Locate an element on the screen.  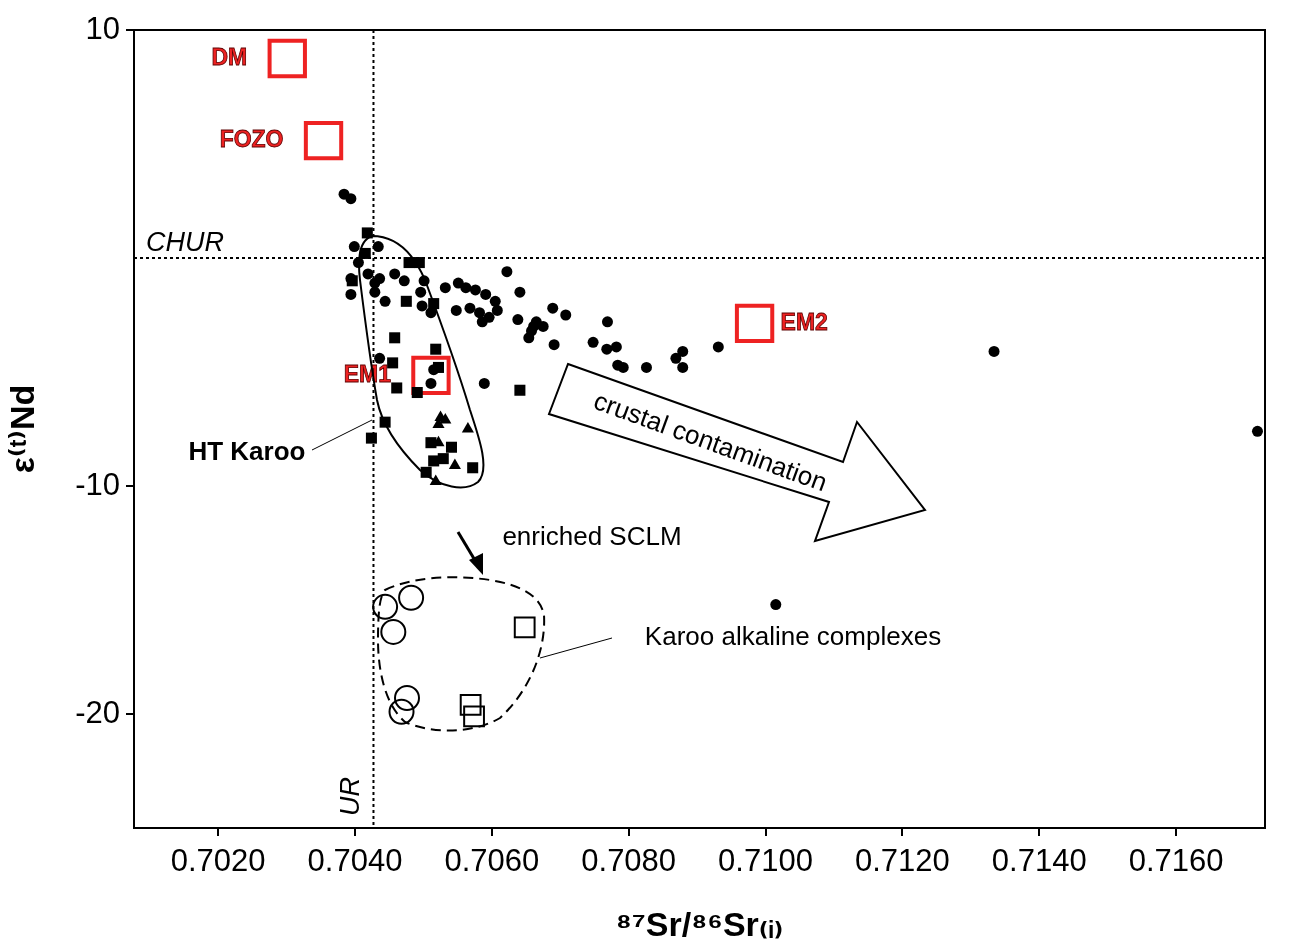
annotation: Karoo alkaline complexes is located at coordinates (793, 636).